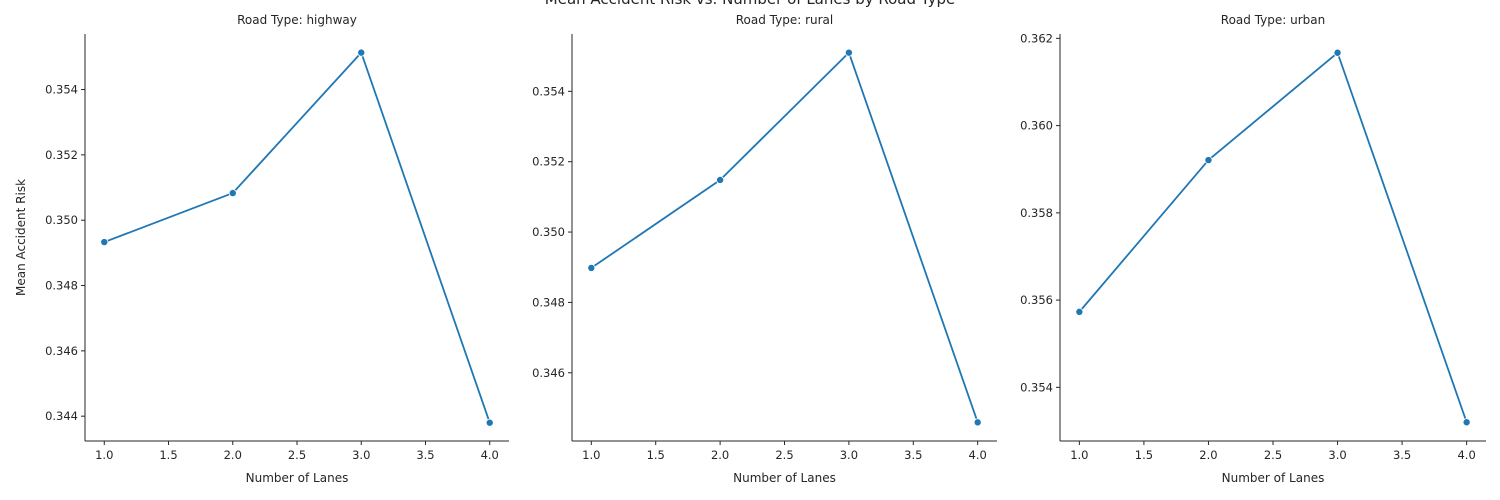 This screenshot has width=1500, height=500. Describe the element at coordinates (1036, 300) in the screenshot. I see `y-tick-label: 0.356` at that location.